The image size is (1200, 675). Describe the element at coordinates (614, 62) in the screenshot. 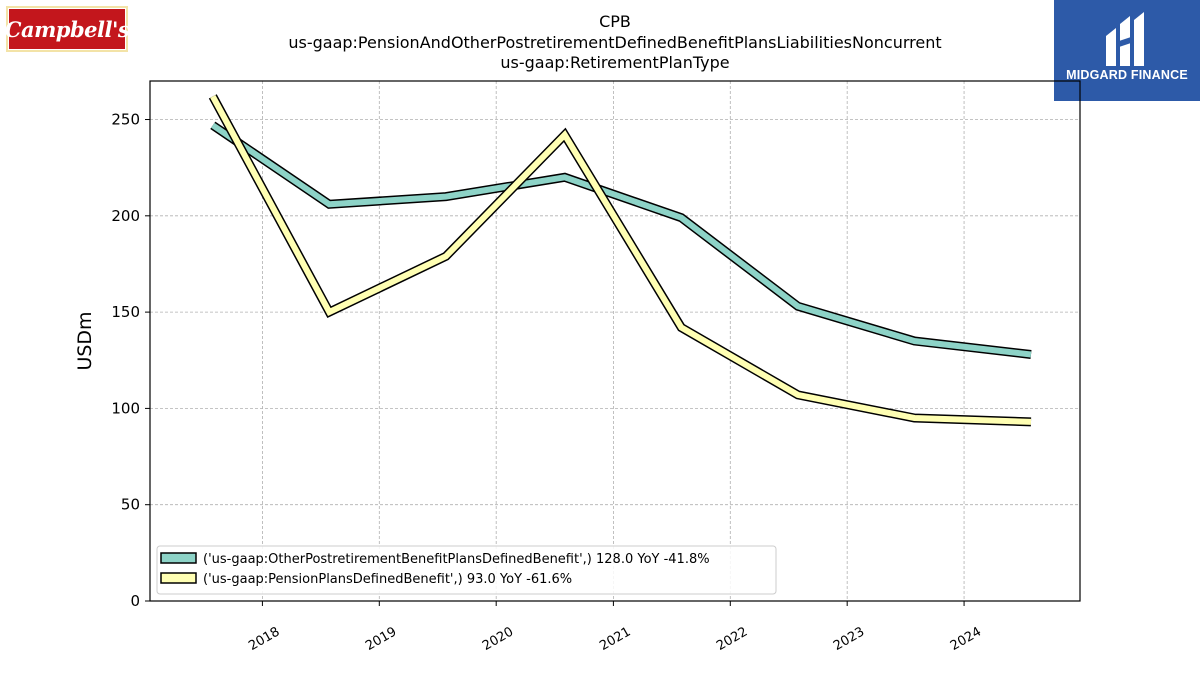

I see `chart-title-line-3: us-gaap:RetirementPlanType` at that location.